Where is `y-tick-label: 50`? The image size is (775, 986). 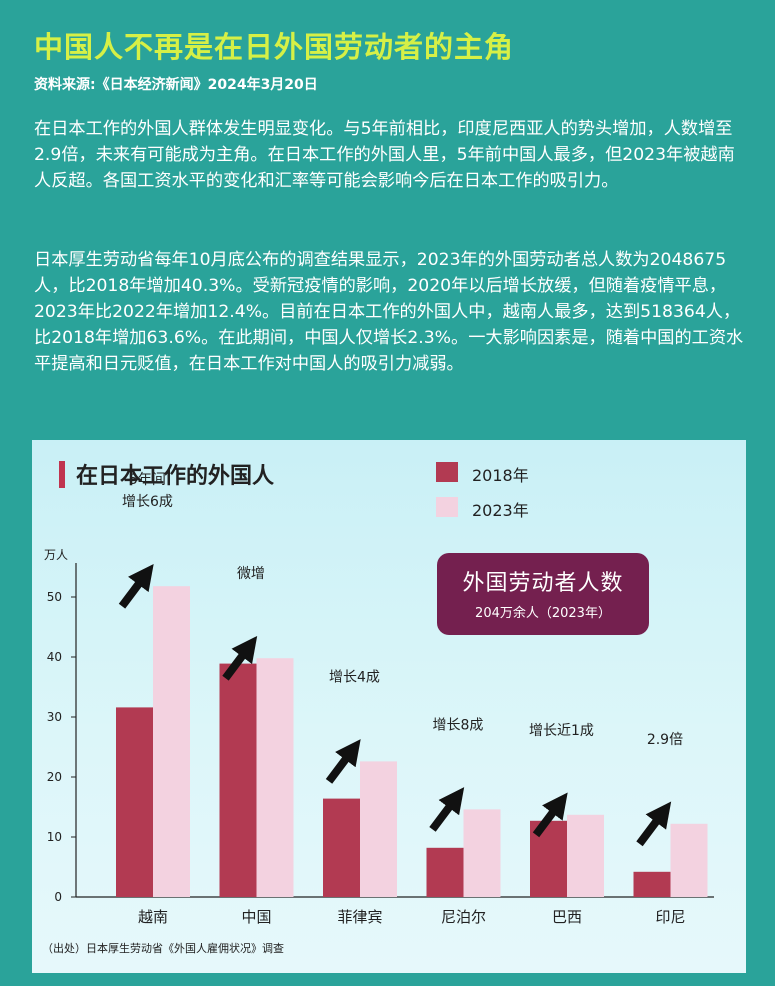 y-tick-label: 50 is located at coordinates (54, 597).